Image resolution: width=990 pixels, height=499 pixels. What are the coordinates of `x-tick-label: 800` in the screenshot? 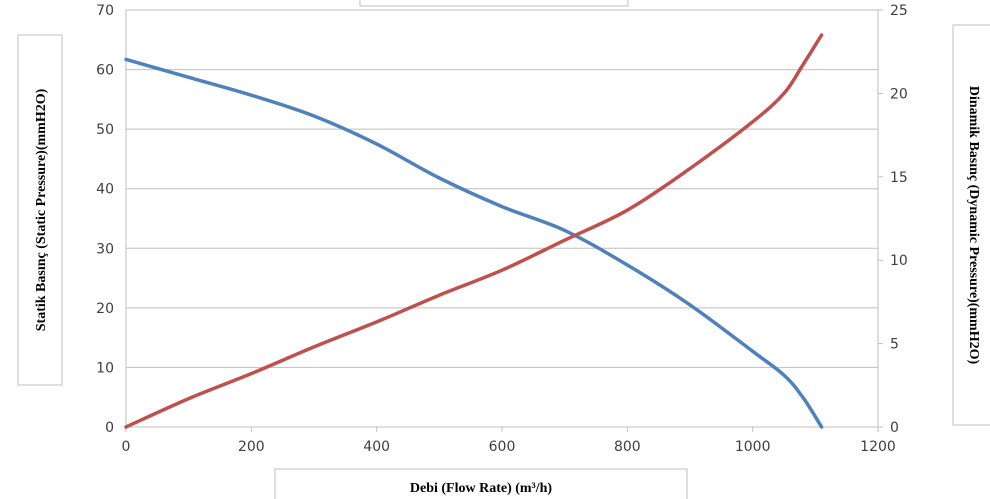 It's located at (627, 447).